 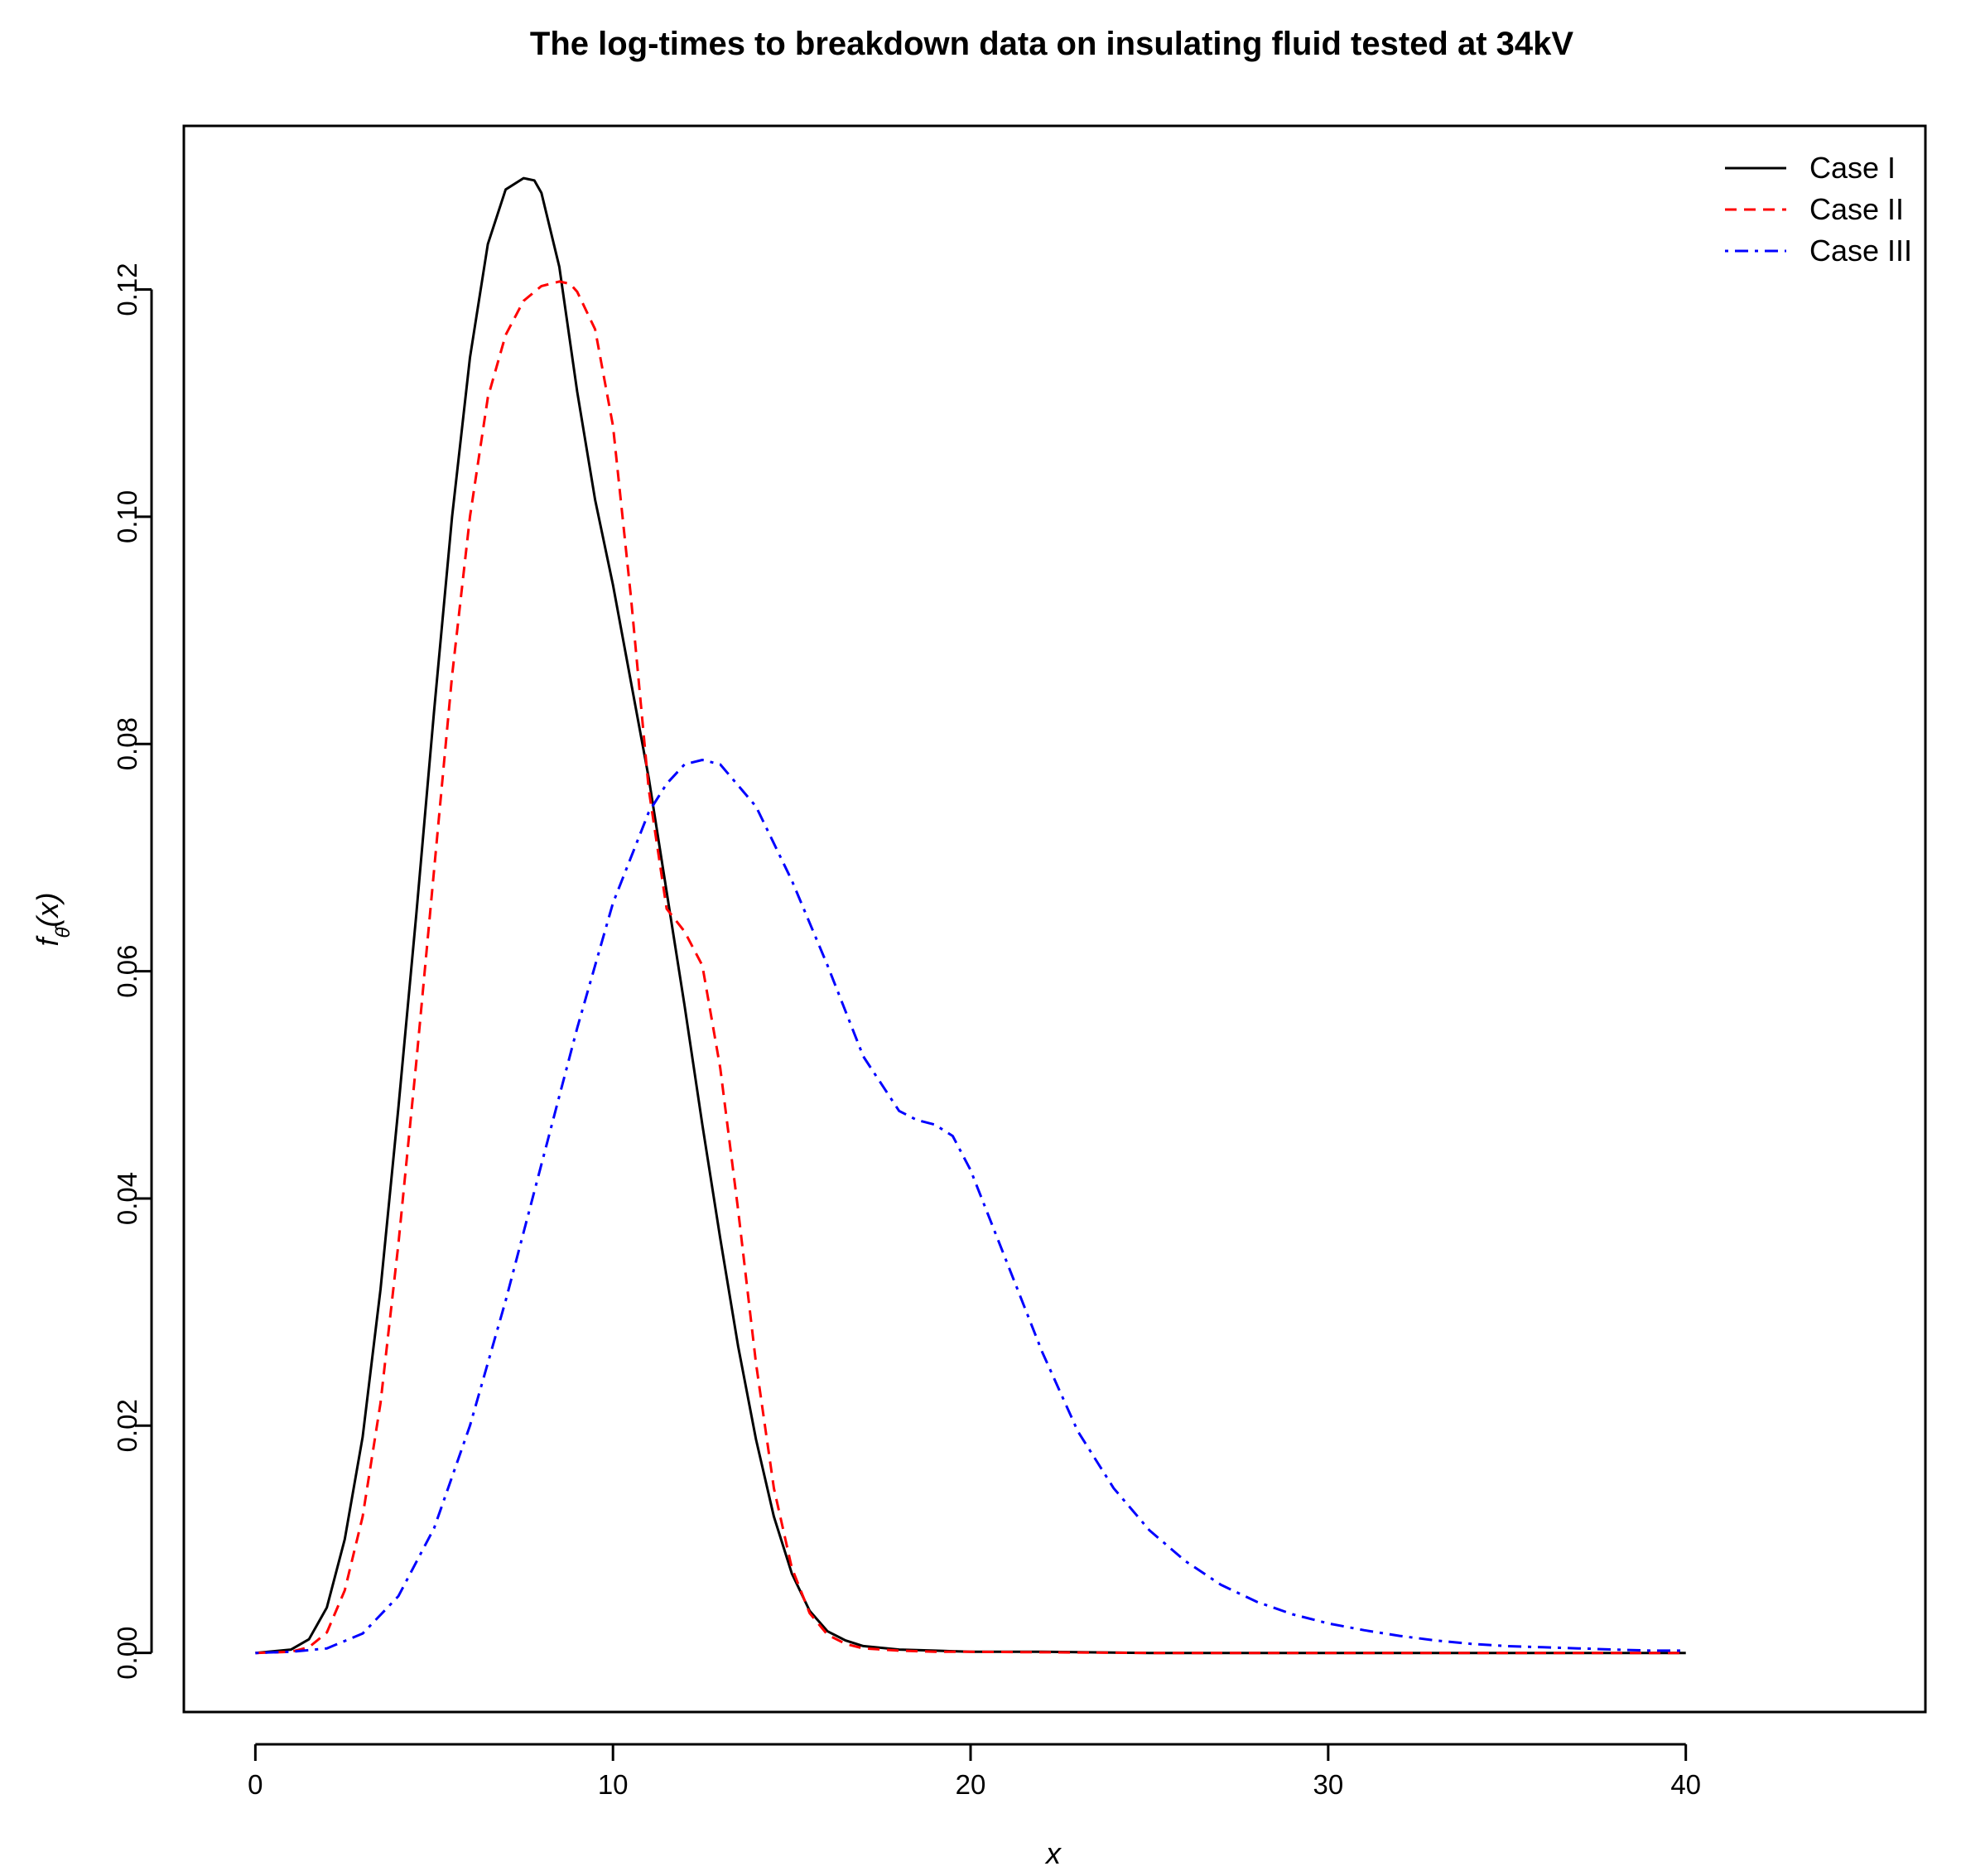 I want to click on y-axis-label: fθ̂(x), so click(x=53, y=919).